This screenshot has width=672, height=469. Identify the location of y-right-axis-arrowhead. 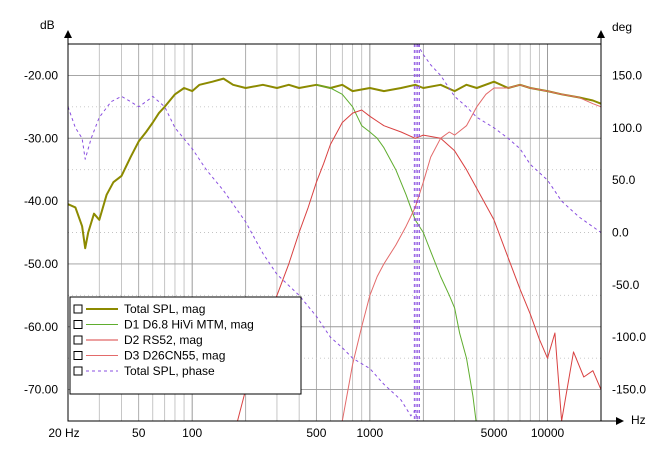
(601, 34).